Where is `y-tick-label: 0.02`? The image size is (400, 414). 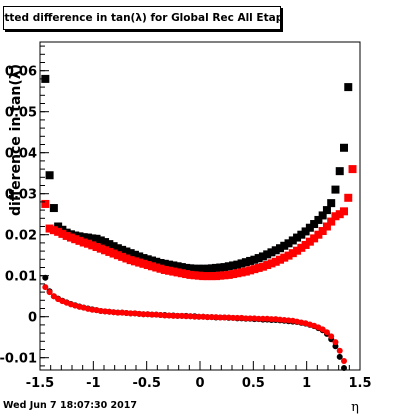
y-tick-label: 0.02 is located at coordinates (21, 236).